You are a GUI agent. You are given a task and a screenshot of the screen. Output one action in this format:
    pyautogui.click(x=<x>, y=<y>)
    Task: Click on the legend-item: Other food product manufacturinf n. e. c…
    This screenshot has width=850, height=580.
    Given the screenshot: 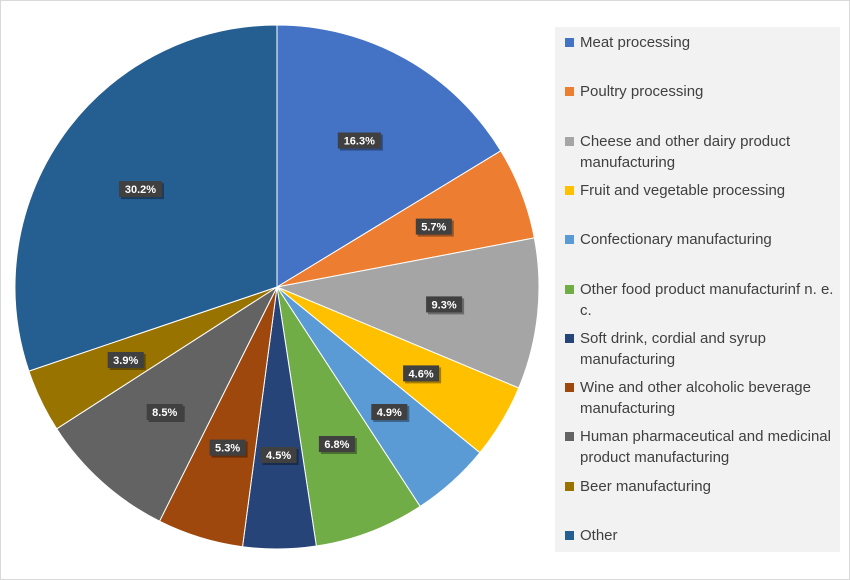 What is the action you would take?
    pyautogui.click(x=700, y=300)
    